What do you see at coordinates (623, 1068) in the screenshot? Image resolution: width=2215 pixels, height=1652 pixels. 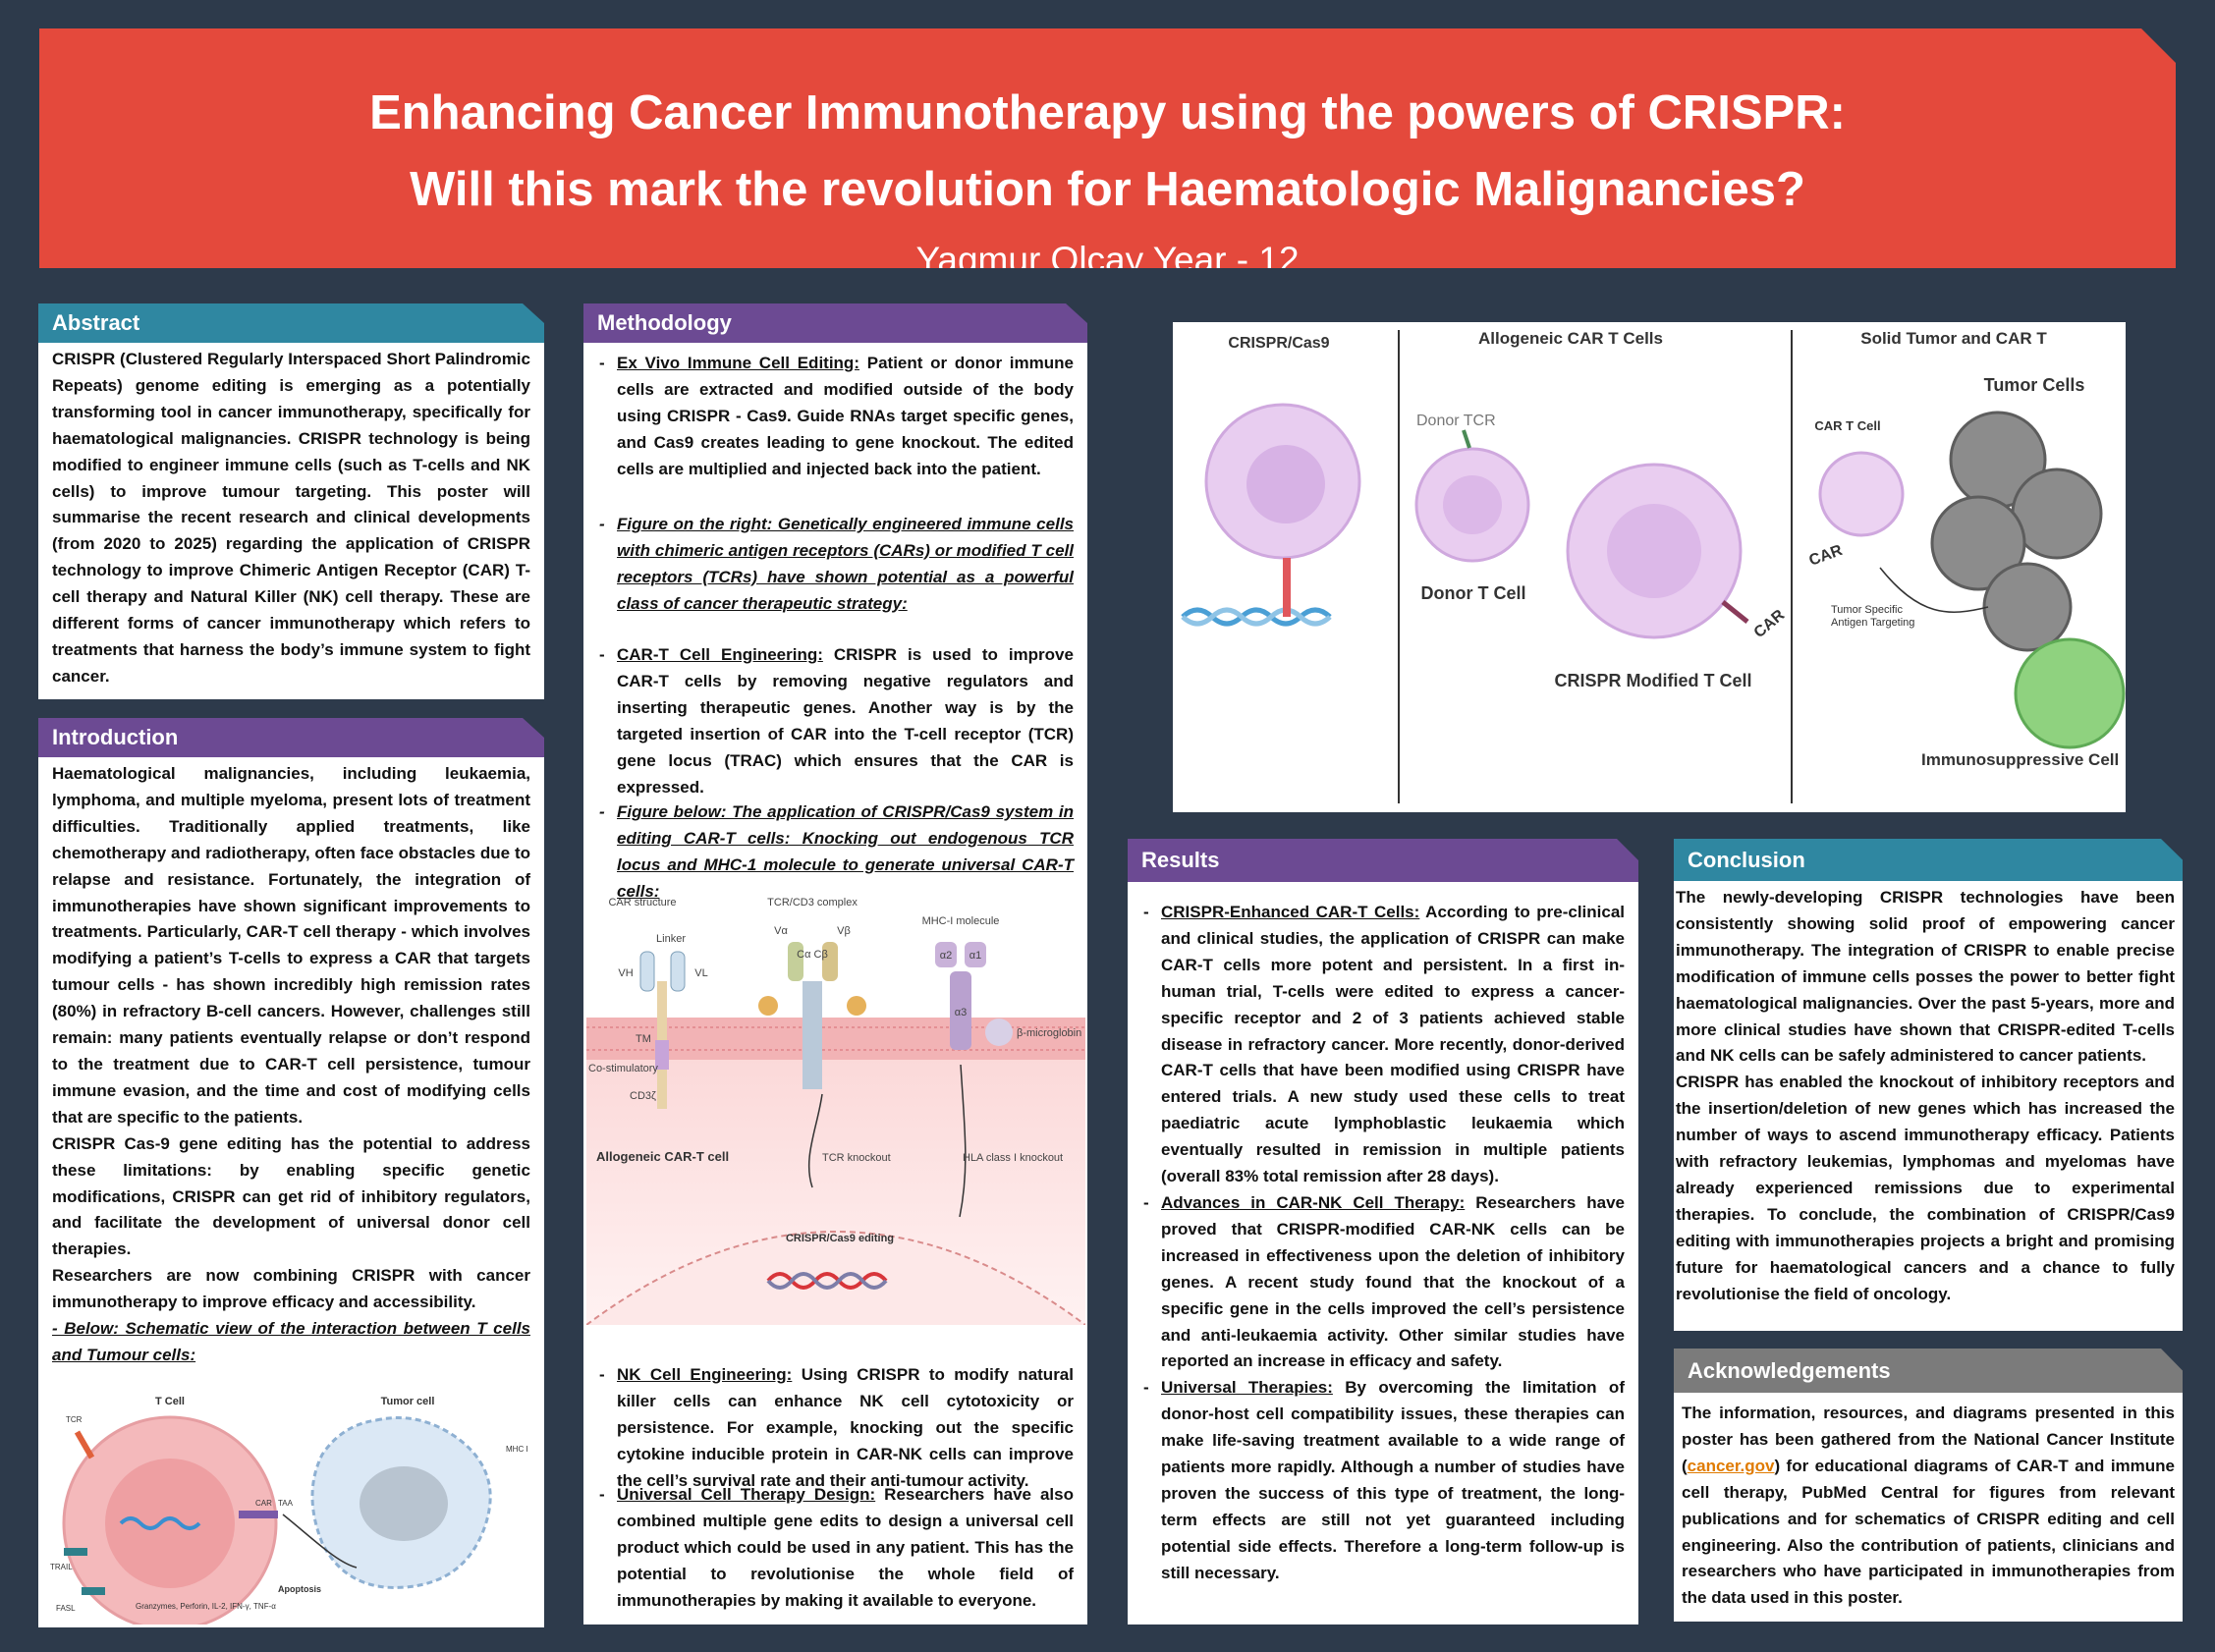 I see `label: Co-stimulatory` at bounding box center [623, 1068].